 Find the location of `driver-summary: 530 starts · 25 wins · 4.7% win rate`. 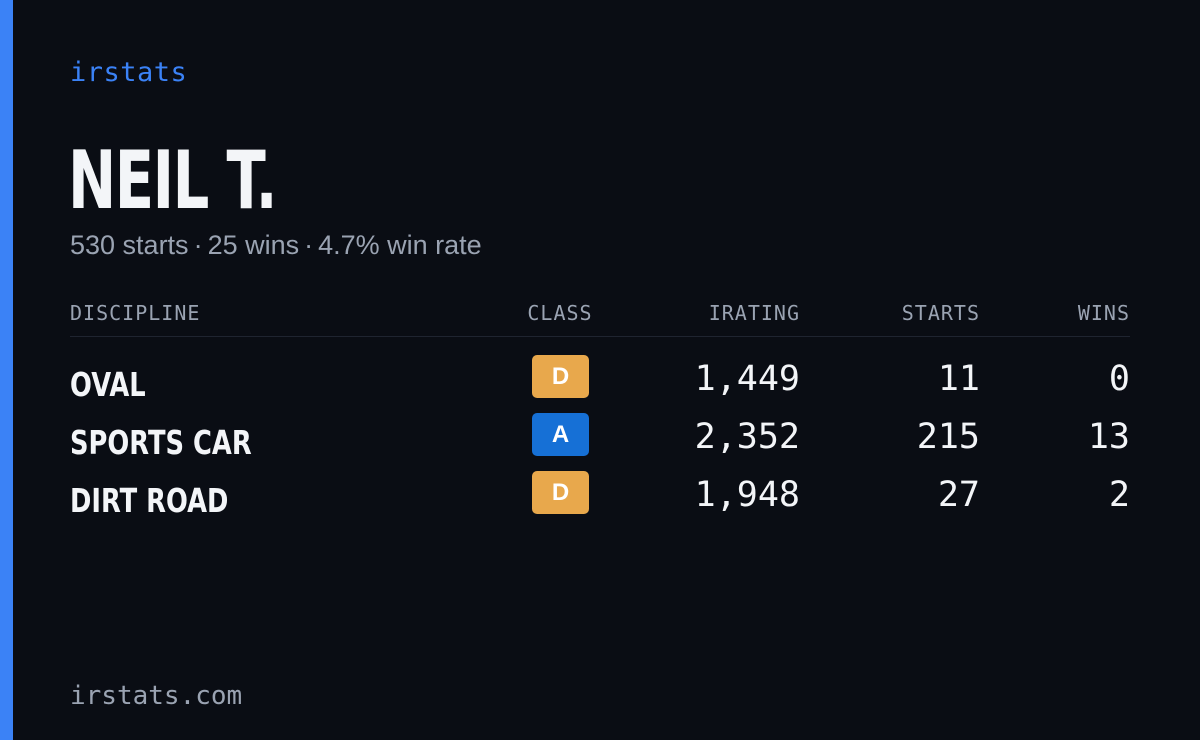

driver-summary: 530 starts · 25 wins · 4.7% win rate is located at coordinates (276, 245).